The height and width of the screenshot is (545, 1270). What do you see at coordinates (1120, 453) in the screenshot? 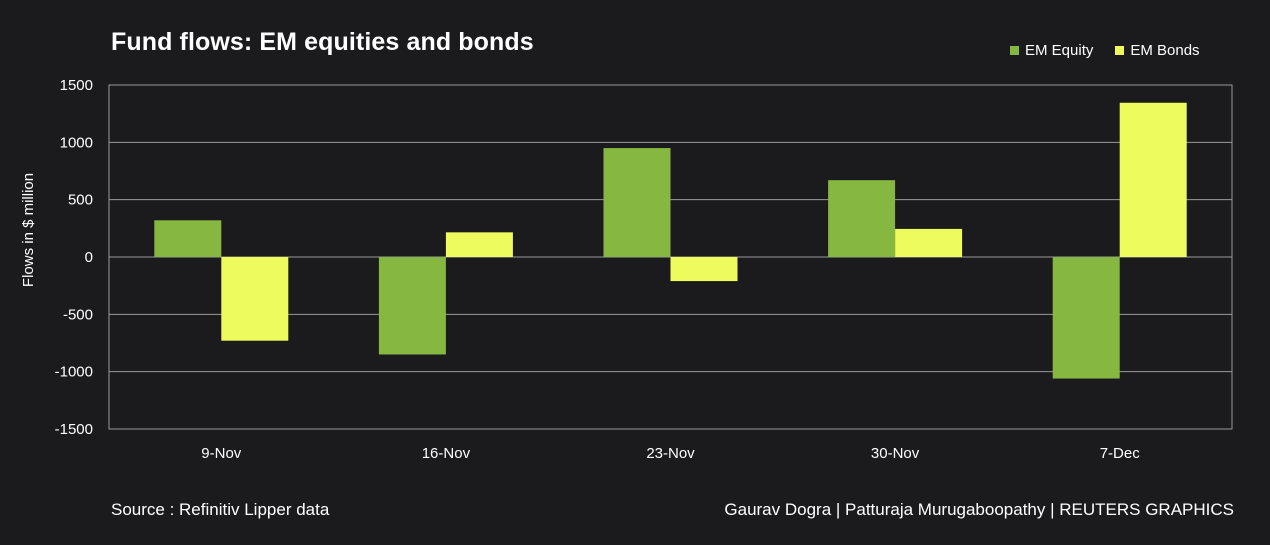
I see `x-tick-label: 7-Dec` at bounding box center [1120, 453].